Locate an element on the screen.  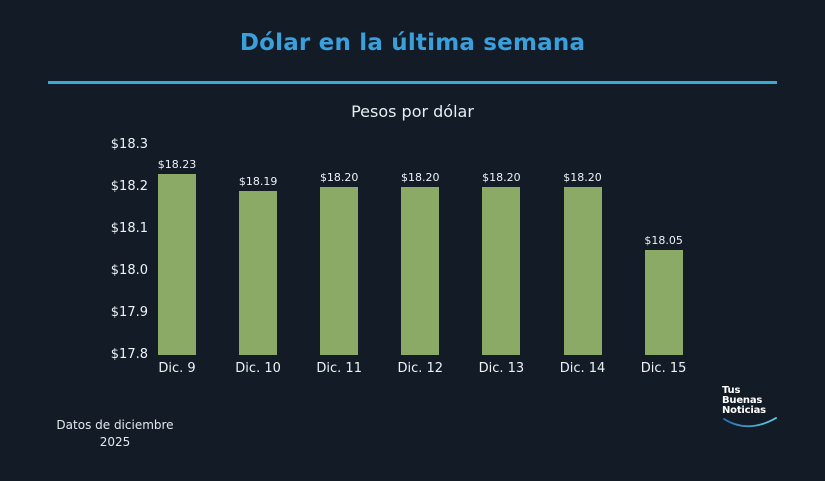
y-tick-label: $17.8 is located at coordinates (129, 354).